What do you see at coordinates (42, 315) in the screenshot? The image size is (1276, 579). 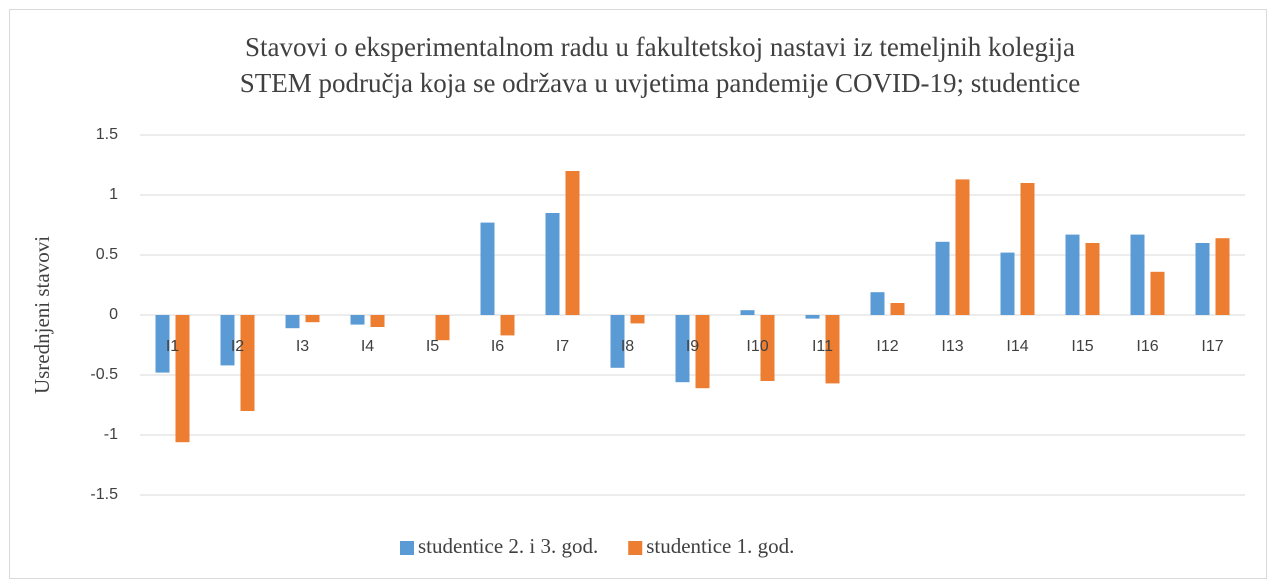 I see `y-axis-label: Usrednjeni stavovi` at bounding box center [42, 315].